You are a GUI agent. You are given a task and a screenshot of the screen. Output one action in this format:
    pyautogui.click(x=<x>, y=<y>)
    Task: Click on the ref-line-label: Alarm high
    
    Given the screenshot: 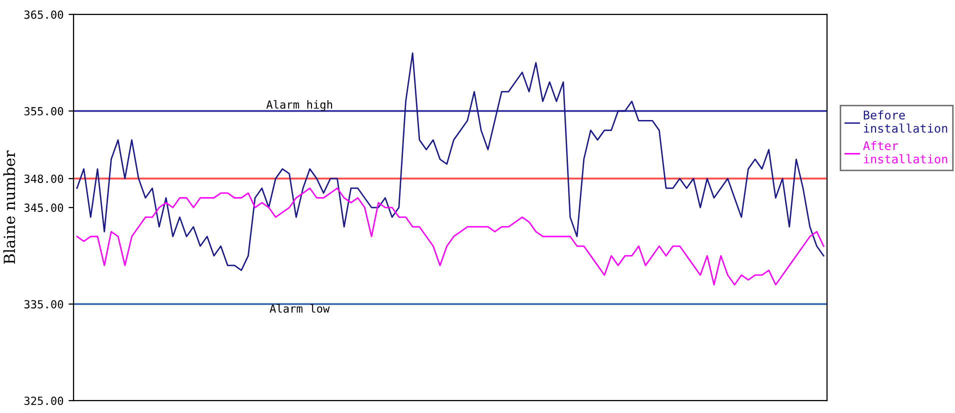 What is the action you would take?
    pyautogui.click(x=299, y=105)
    